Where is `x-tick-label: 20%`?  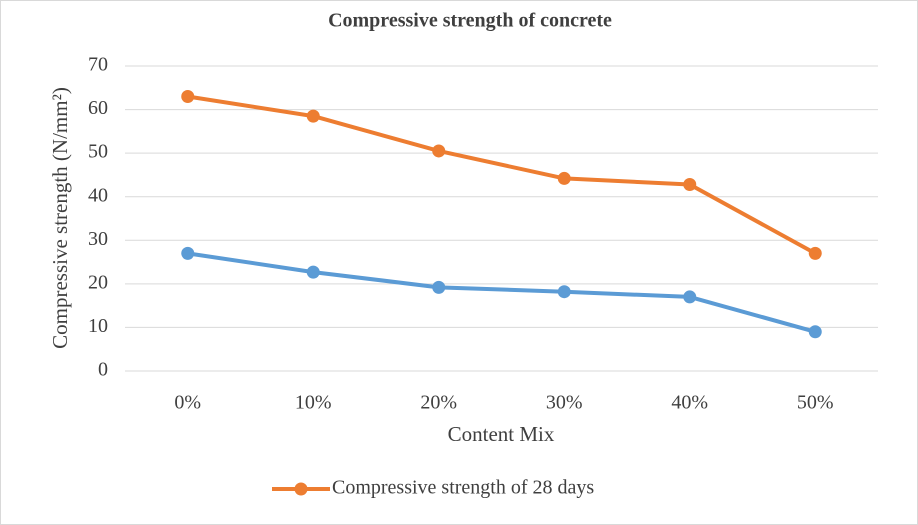
x-tick-label: 20% is located at coordinates (438, 403).